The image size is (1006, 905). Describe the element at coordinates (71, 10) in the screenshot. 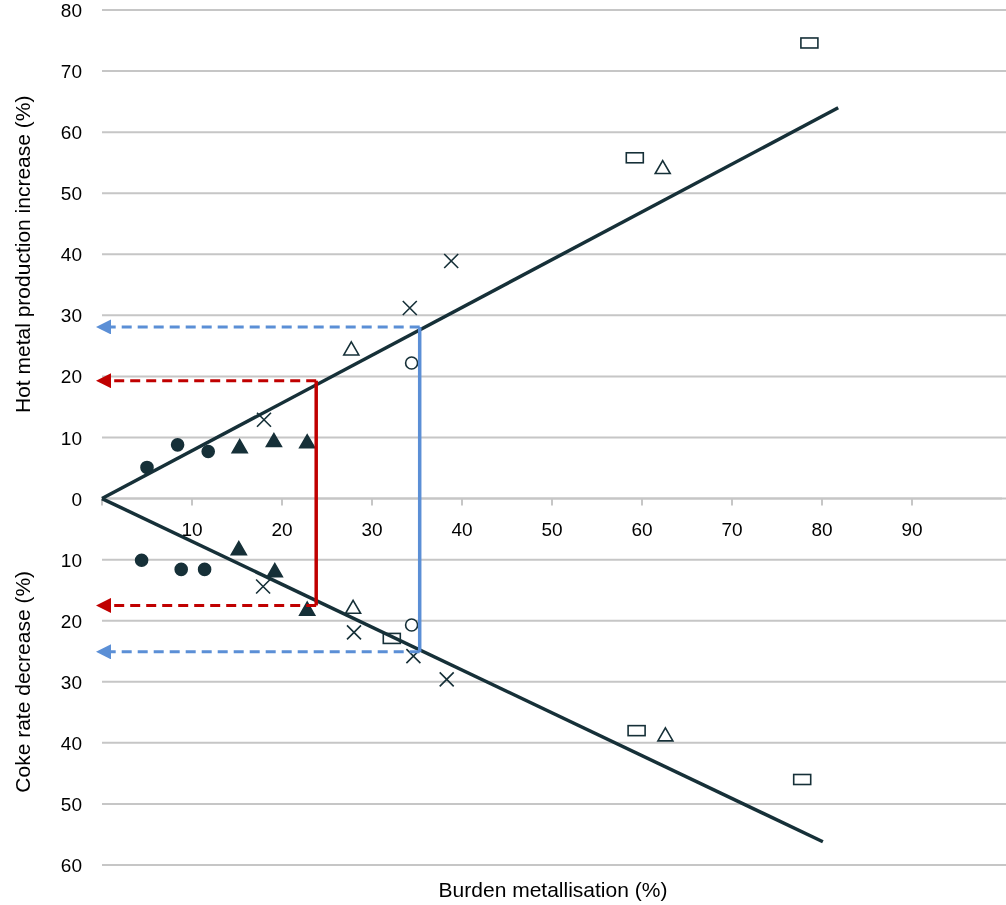

I see `y-tick-label: 80` at that location.